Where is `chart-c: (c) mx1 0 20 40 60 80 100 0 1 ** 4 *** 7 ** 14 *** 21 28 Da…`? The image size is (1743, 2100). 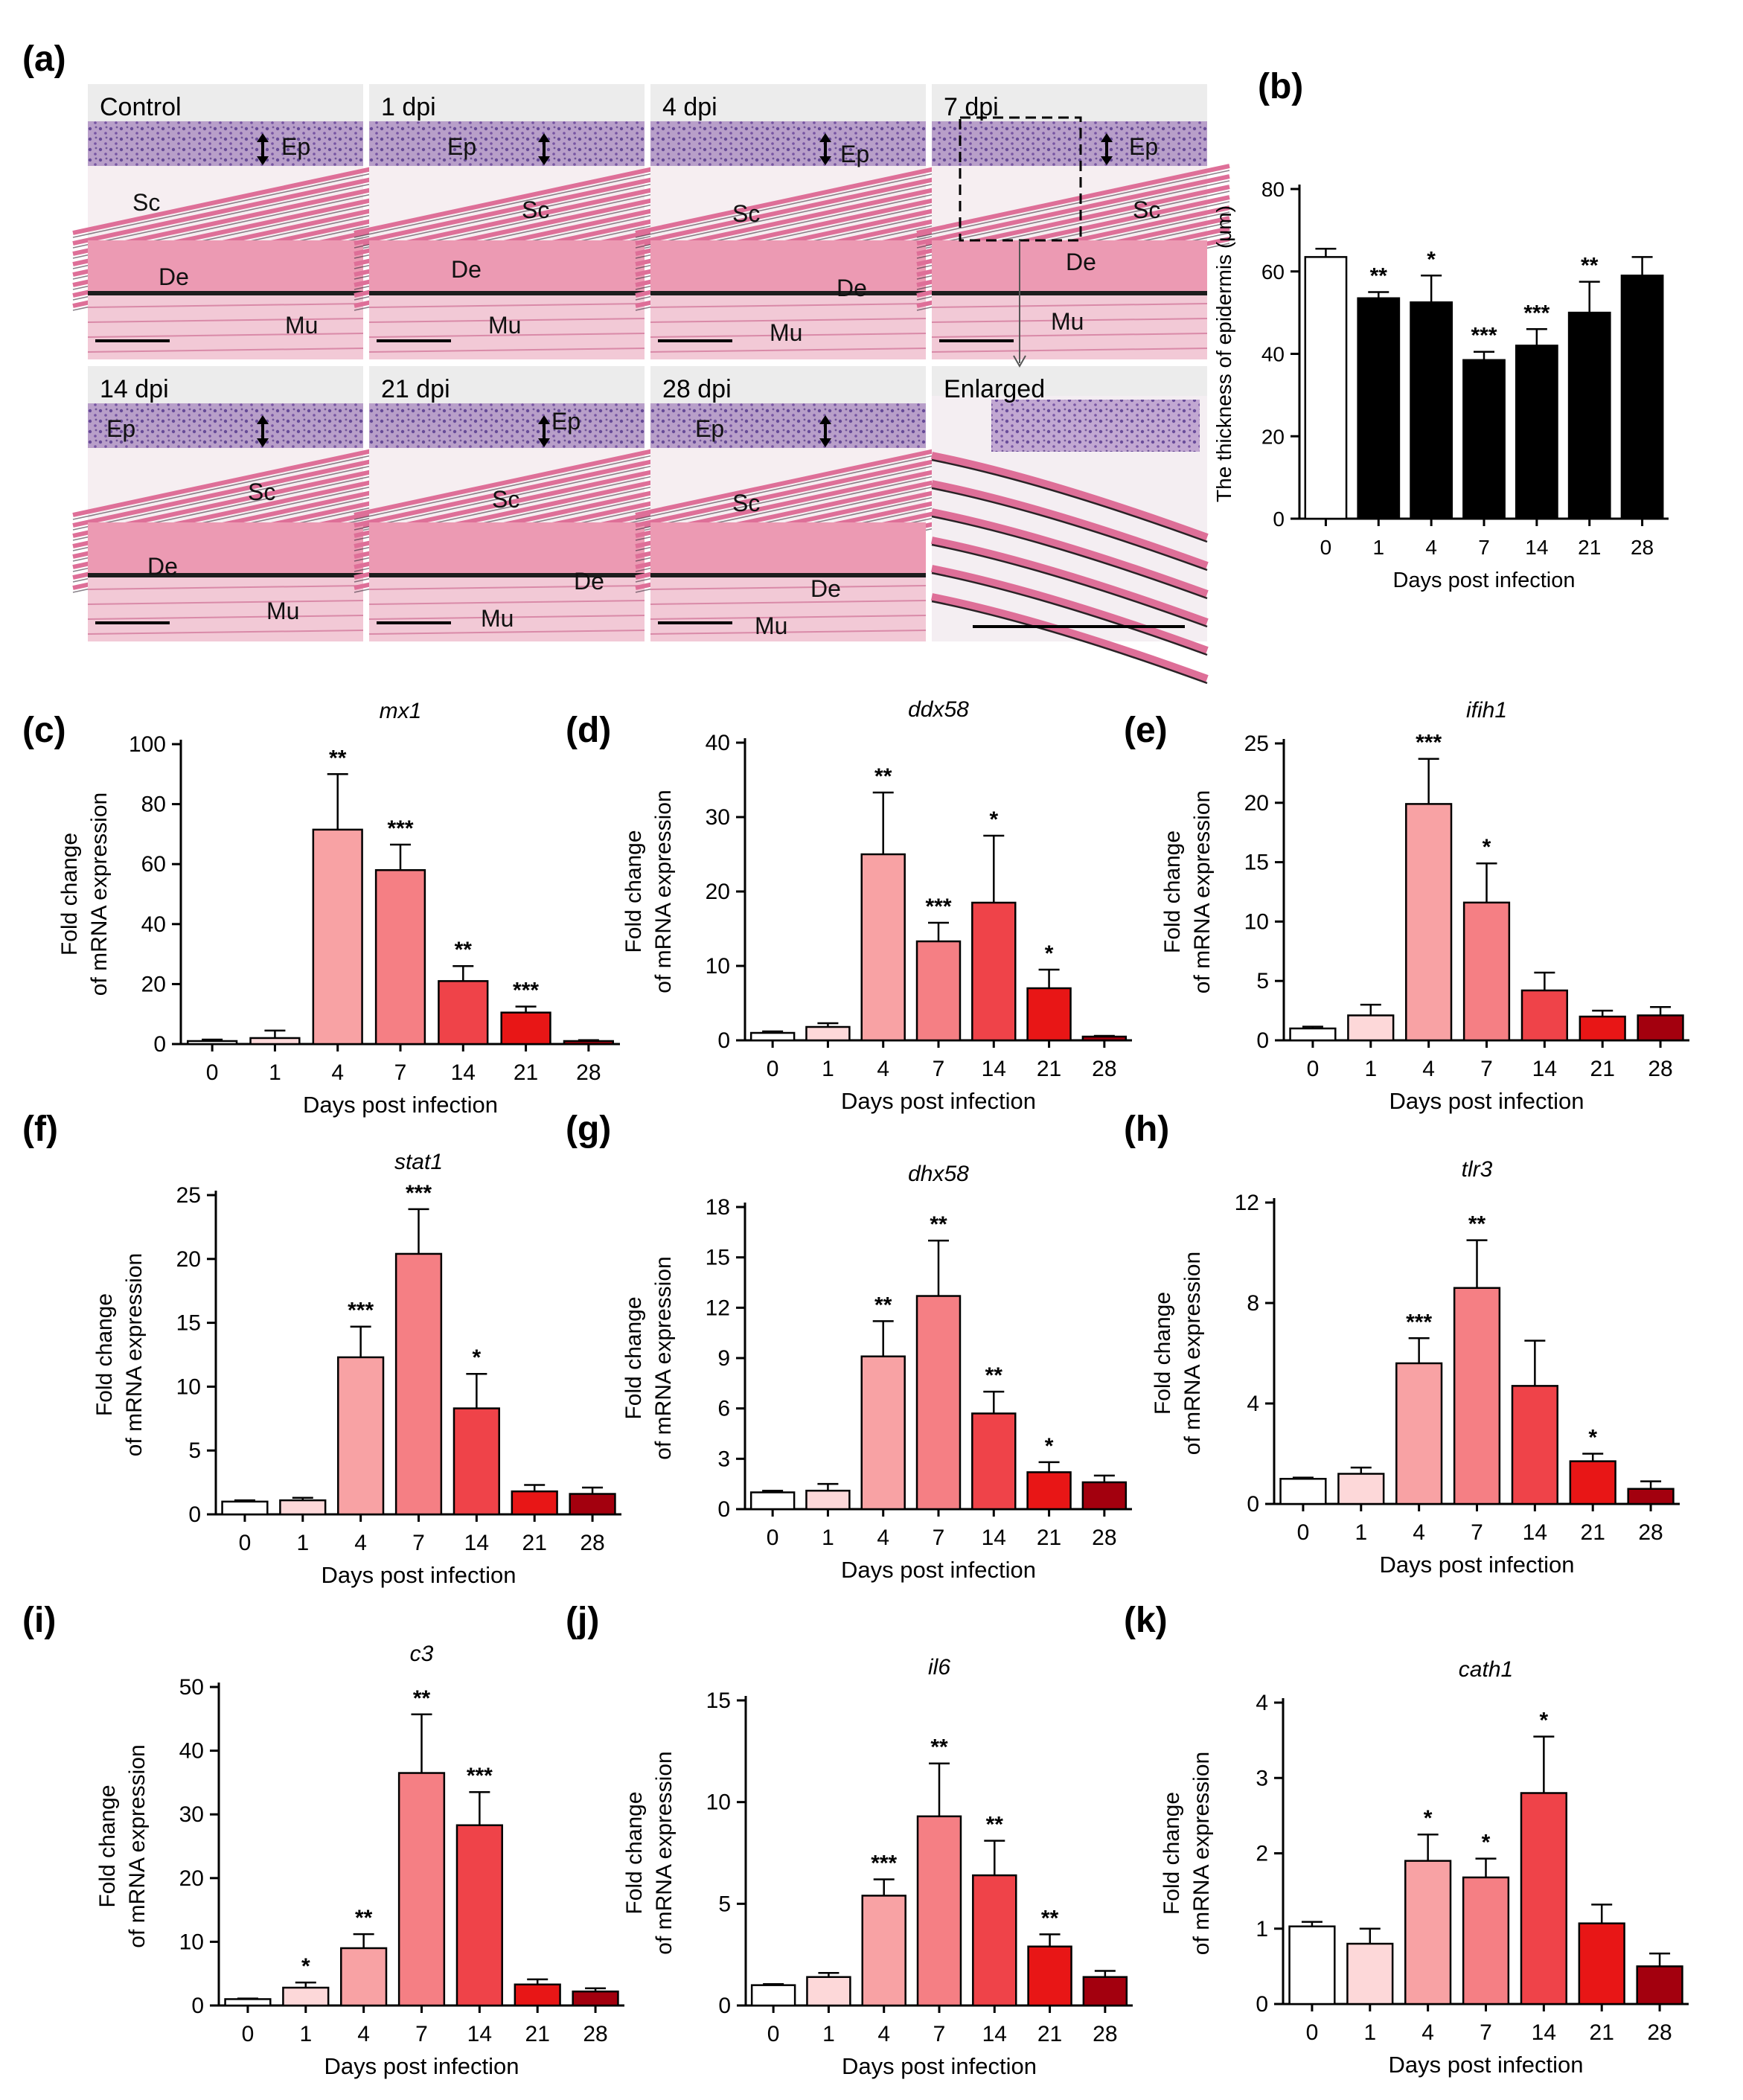
chart-c: (c) mx1 0 20 40 60 80 100 0 1 ** 4 *** 7 ** 14 *** 21 28 Da… is located at coordinates (321, 908).